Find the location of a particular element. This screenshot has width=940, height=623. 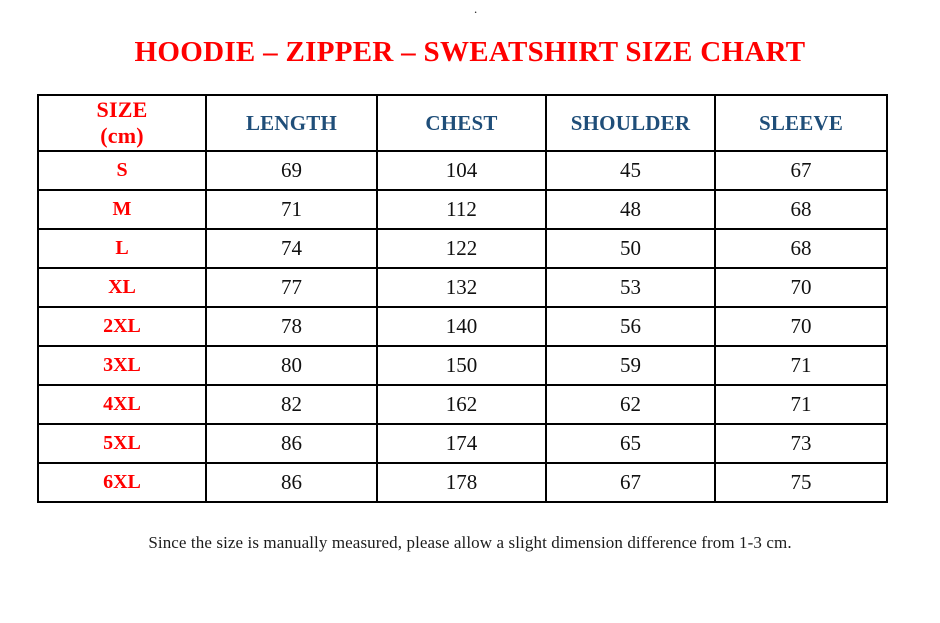

cell-chest: 174 is located at coordinates (461, 443).